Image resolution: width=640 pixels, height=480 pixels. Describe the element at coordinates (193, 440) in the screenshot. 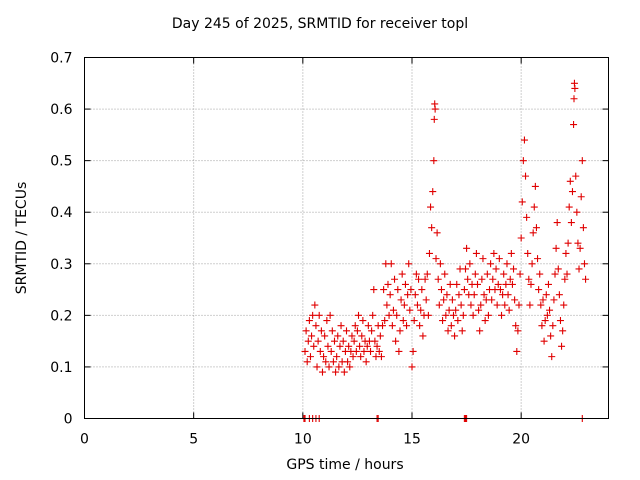

I see `x-tick-label: 5` at that location.